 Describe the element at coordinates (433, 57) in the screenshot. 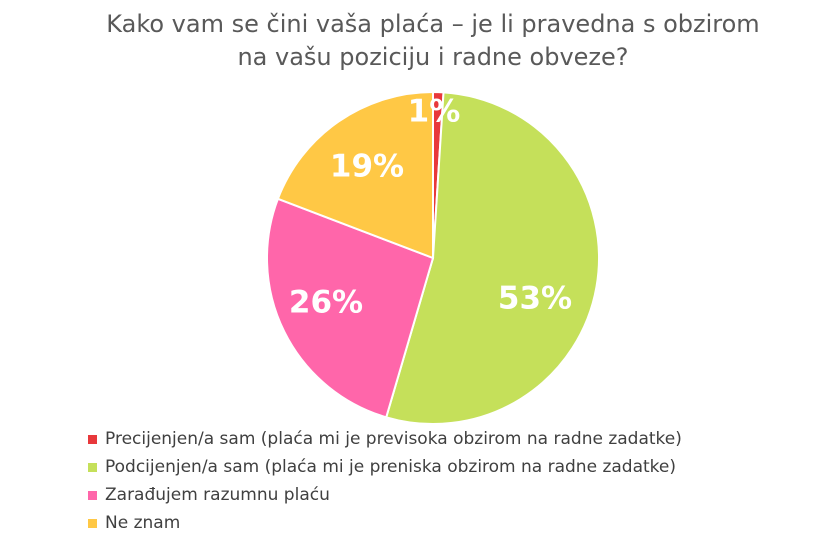

I see `chart-title-line-2: na vašu poziciju i radne obveze?` at that location.